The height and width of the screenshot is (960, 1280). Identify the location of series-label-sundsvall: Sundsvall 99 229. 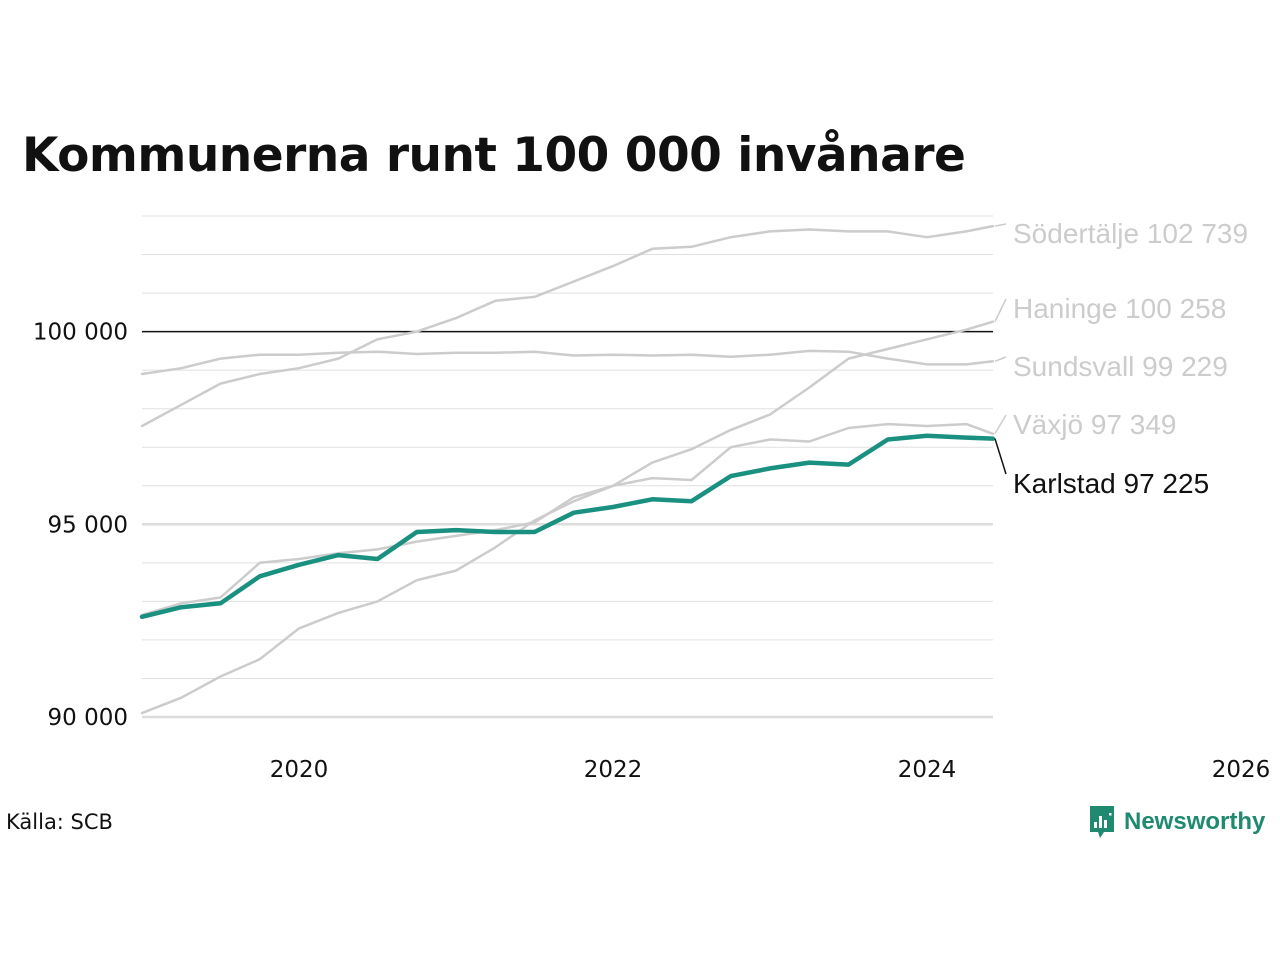
(1120, 366).